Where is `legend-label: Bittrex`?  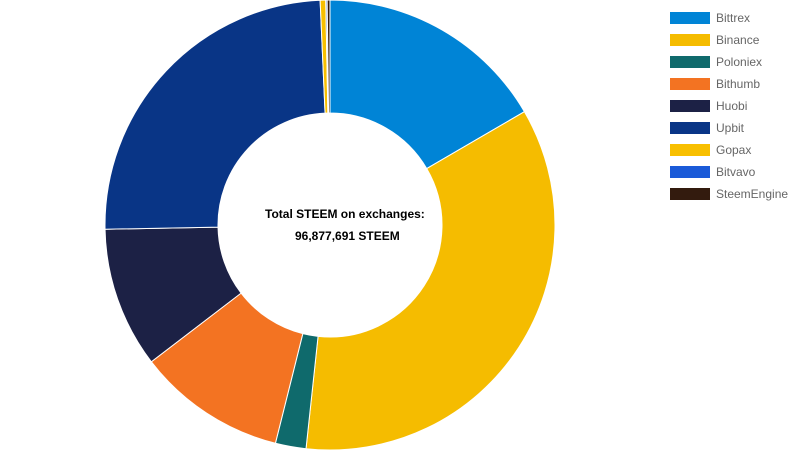
legend-label: Bittrex is located at coordinates (733, 18).